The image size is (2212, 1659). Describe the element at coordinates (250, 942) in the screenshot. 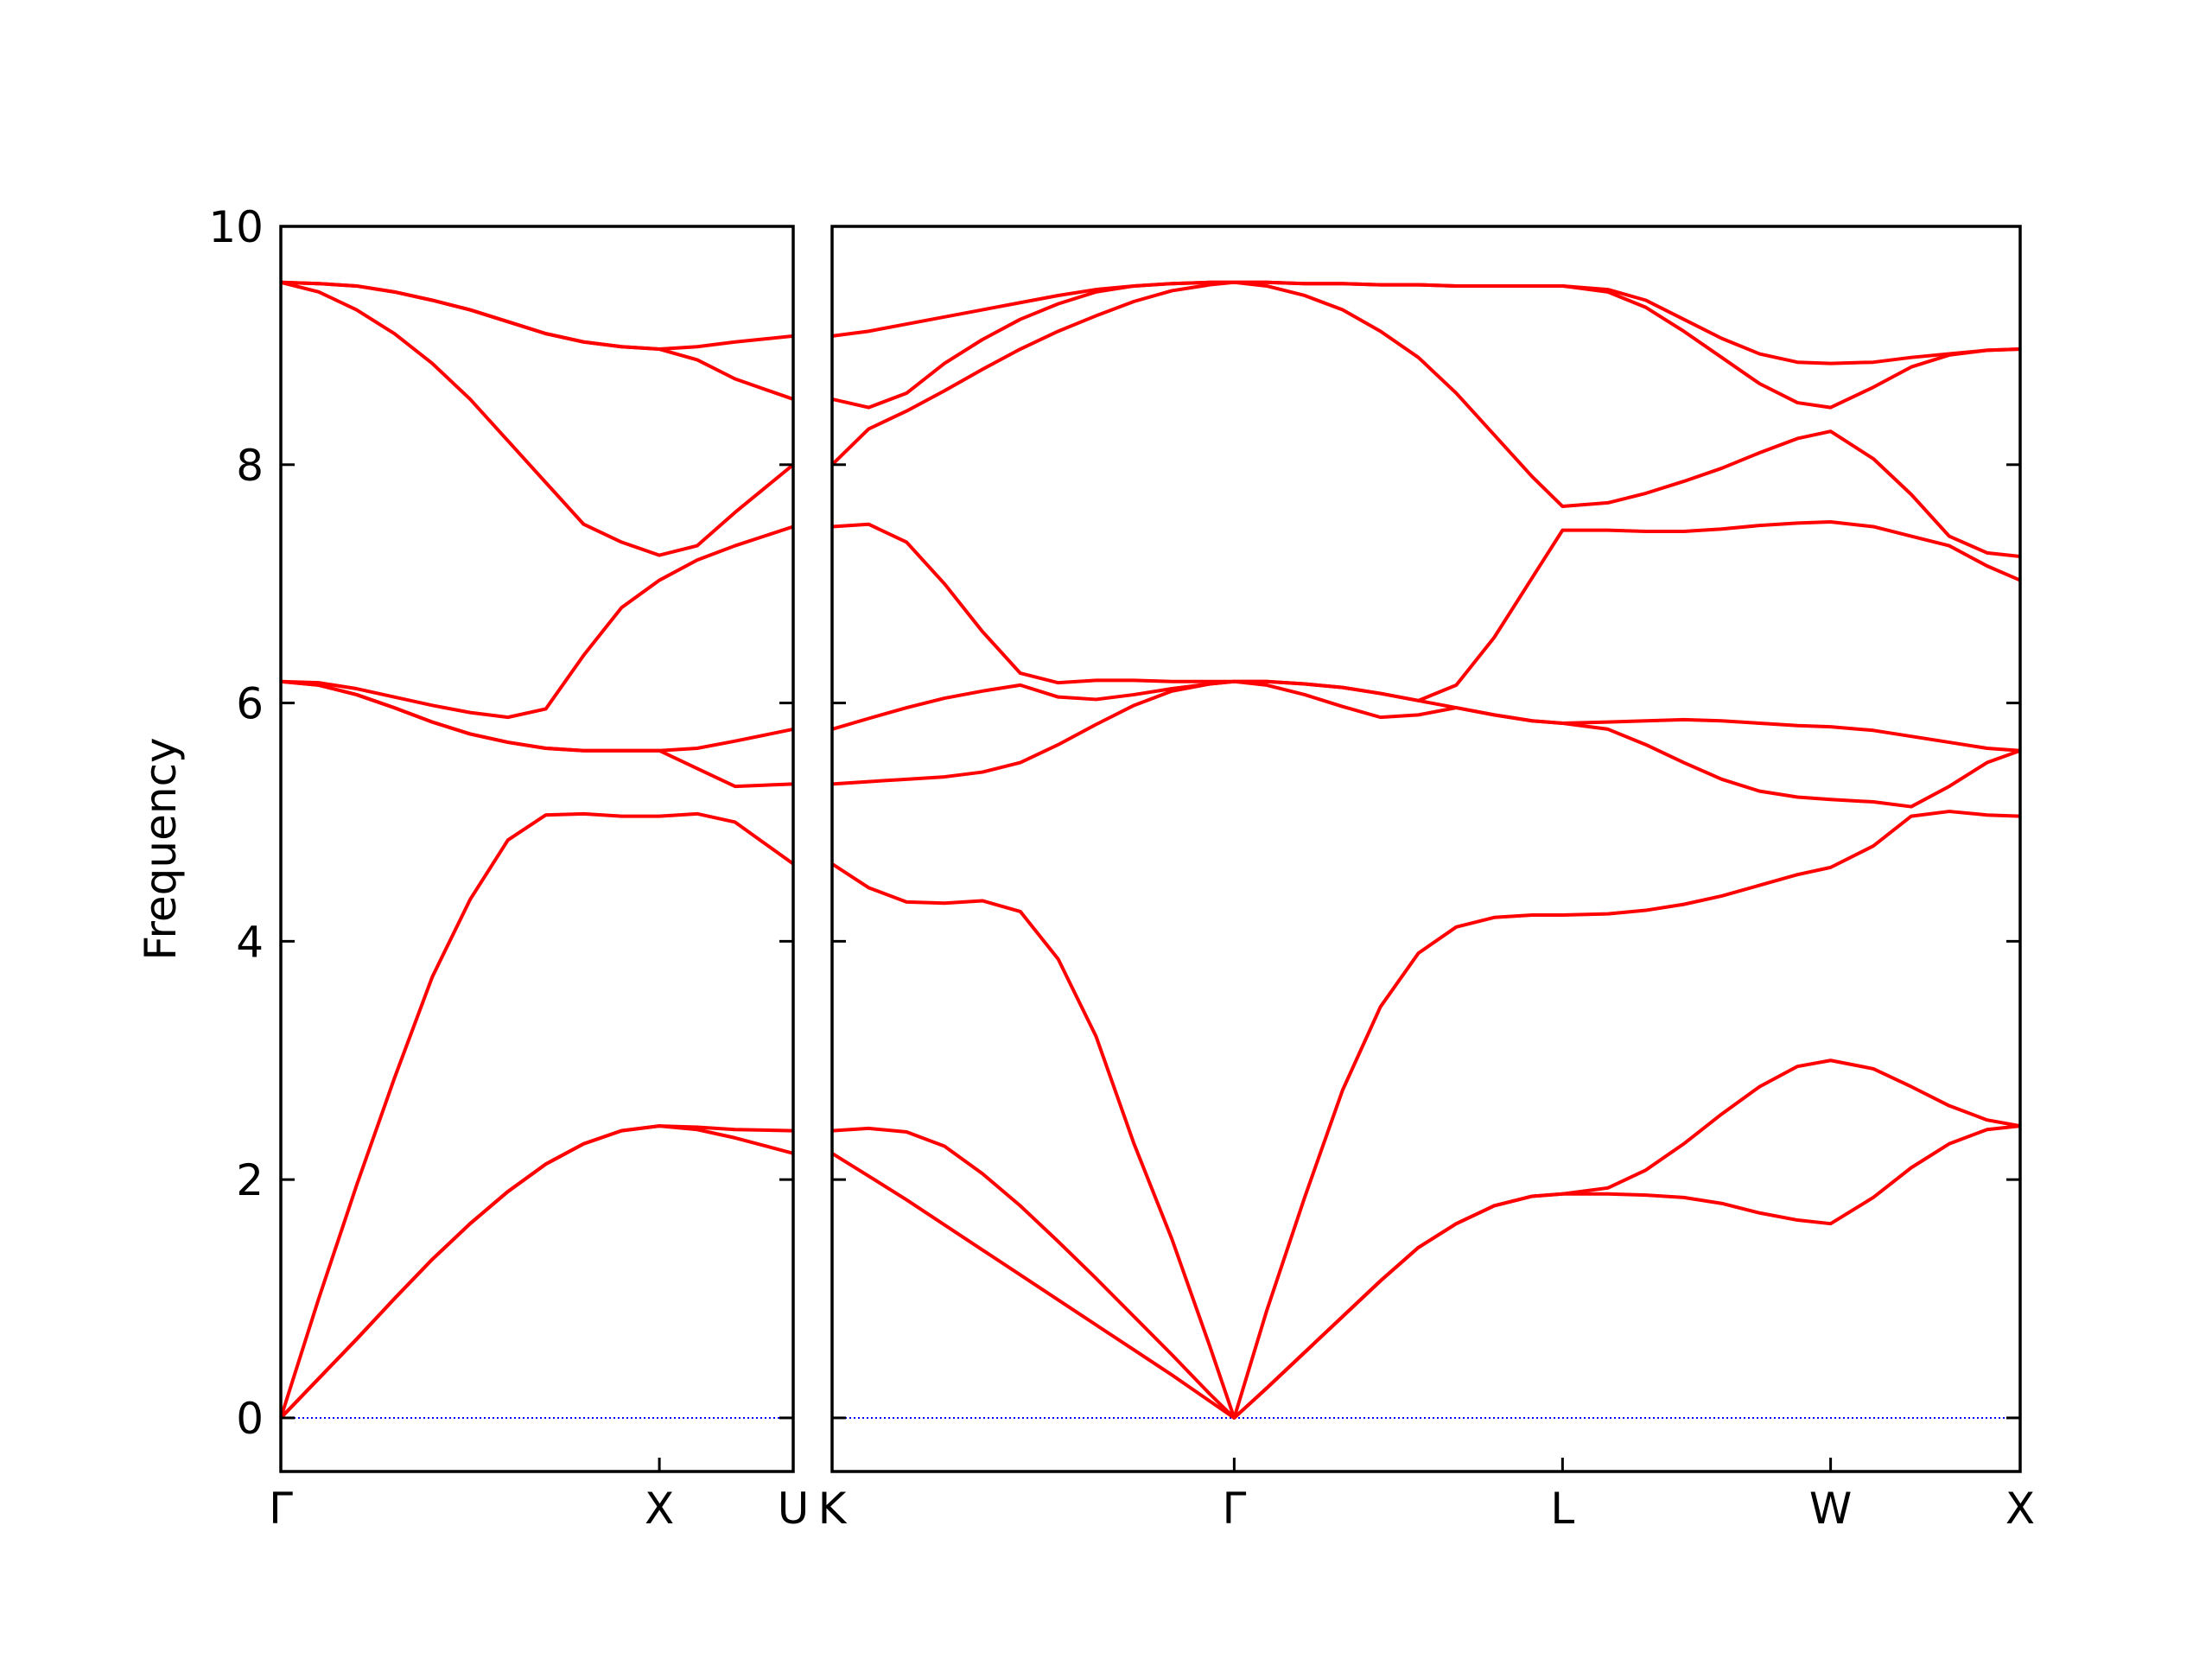

I see `y-tick-label: 4` at that location.